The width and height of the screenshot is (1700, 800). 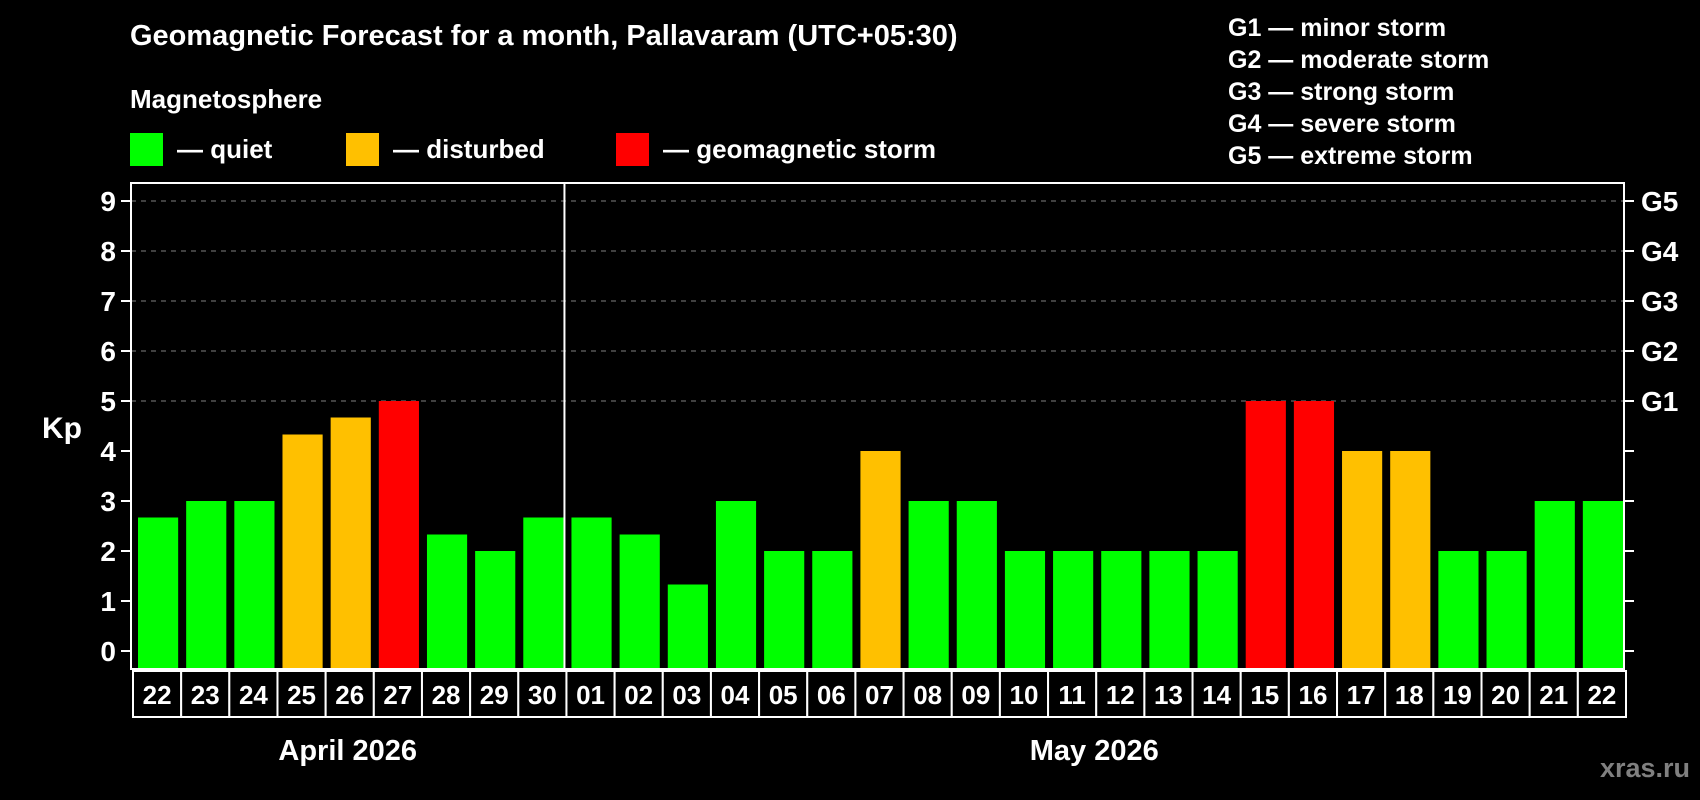 I want to click on date-label: 02, so click(x=638, y=695).